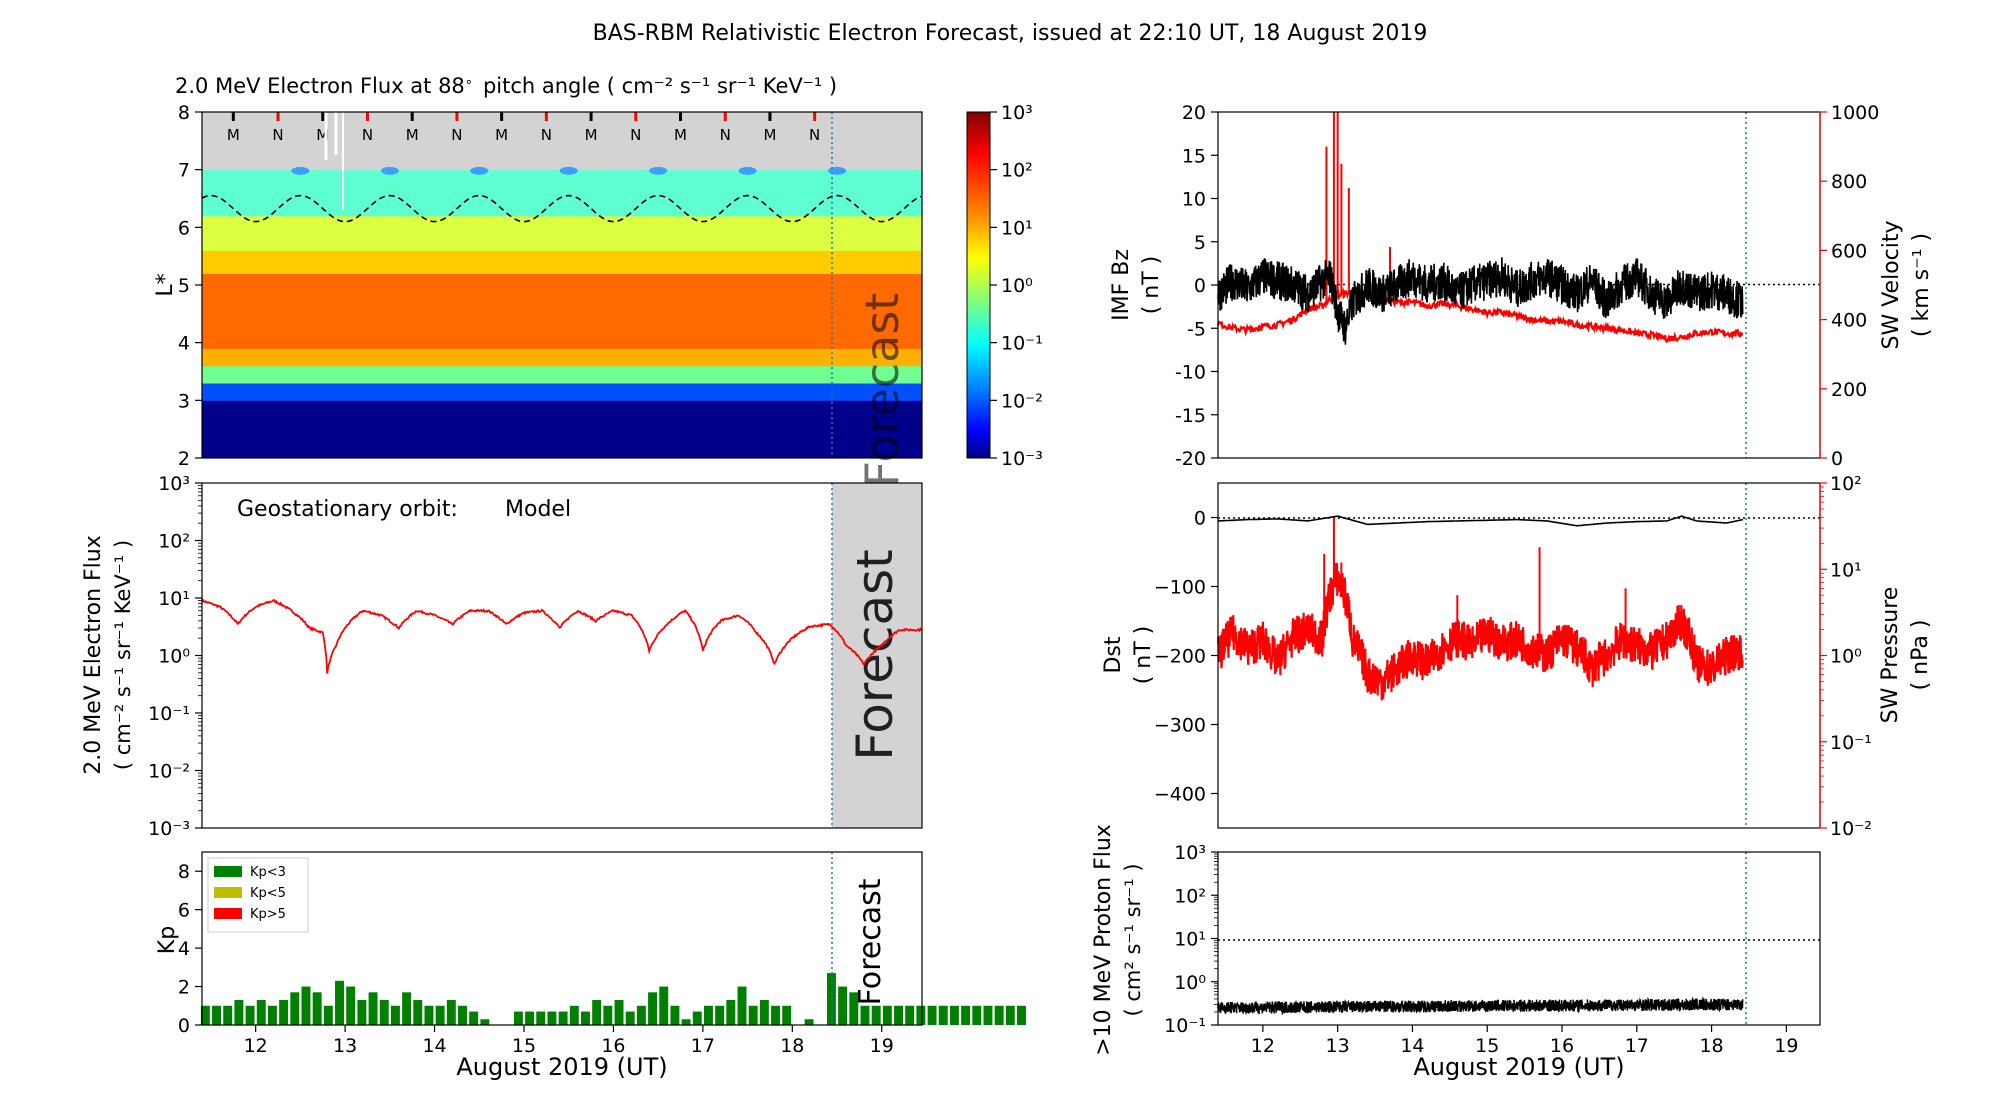  I want to click on imf-ytick-label: 20, so click(1194, 113).